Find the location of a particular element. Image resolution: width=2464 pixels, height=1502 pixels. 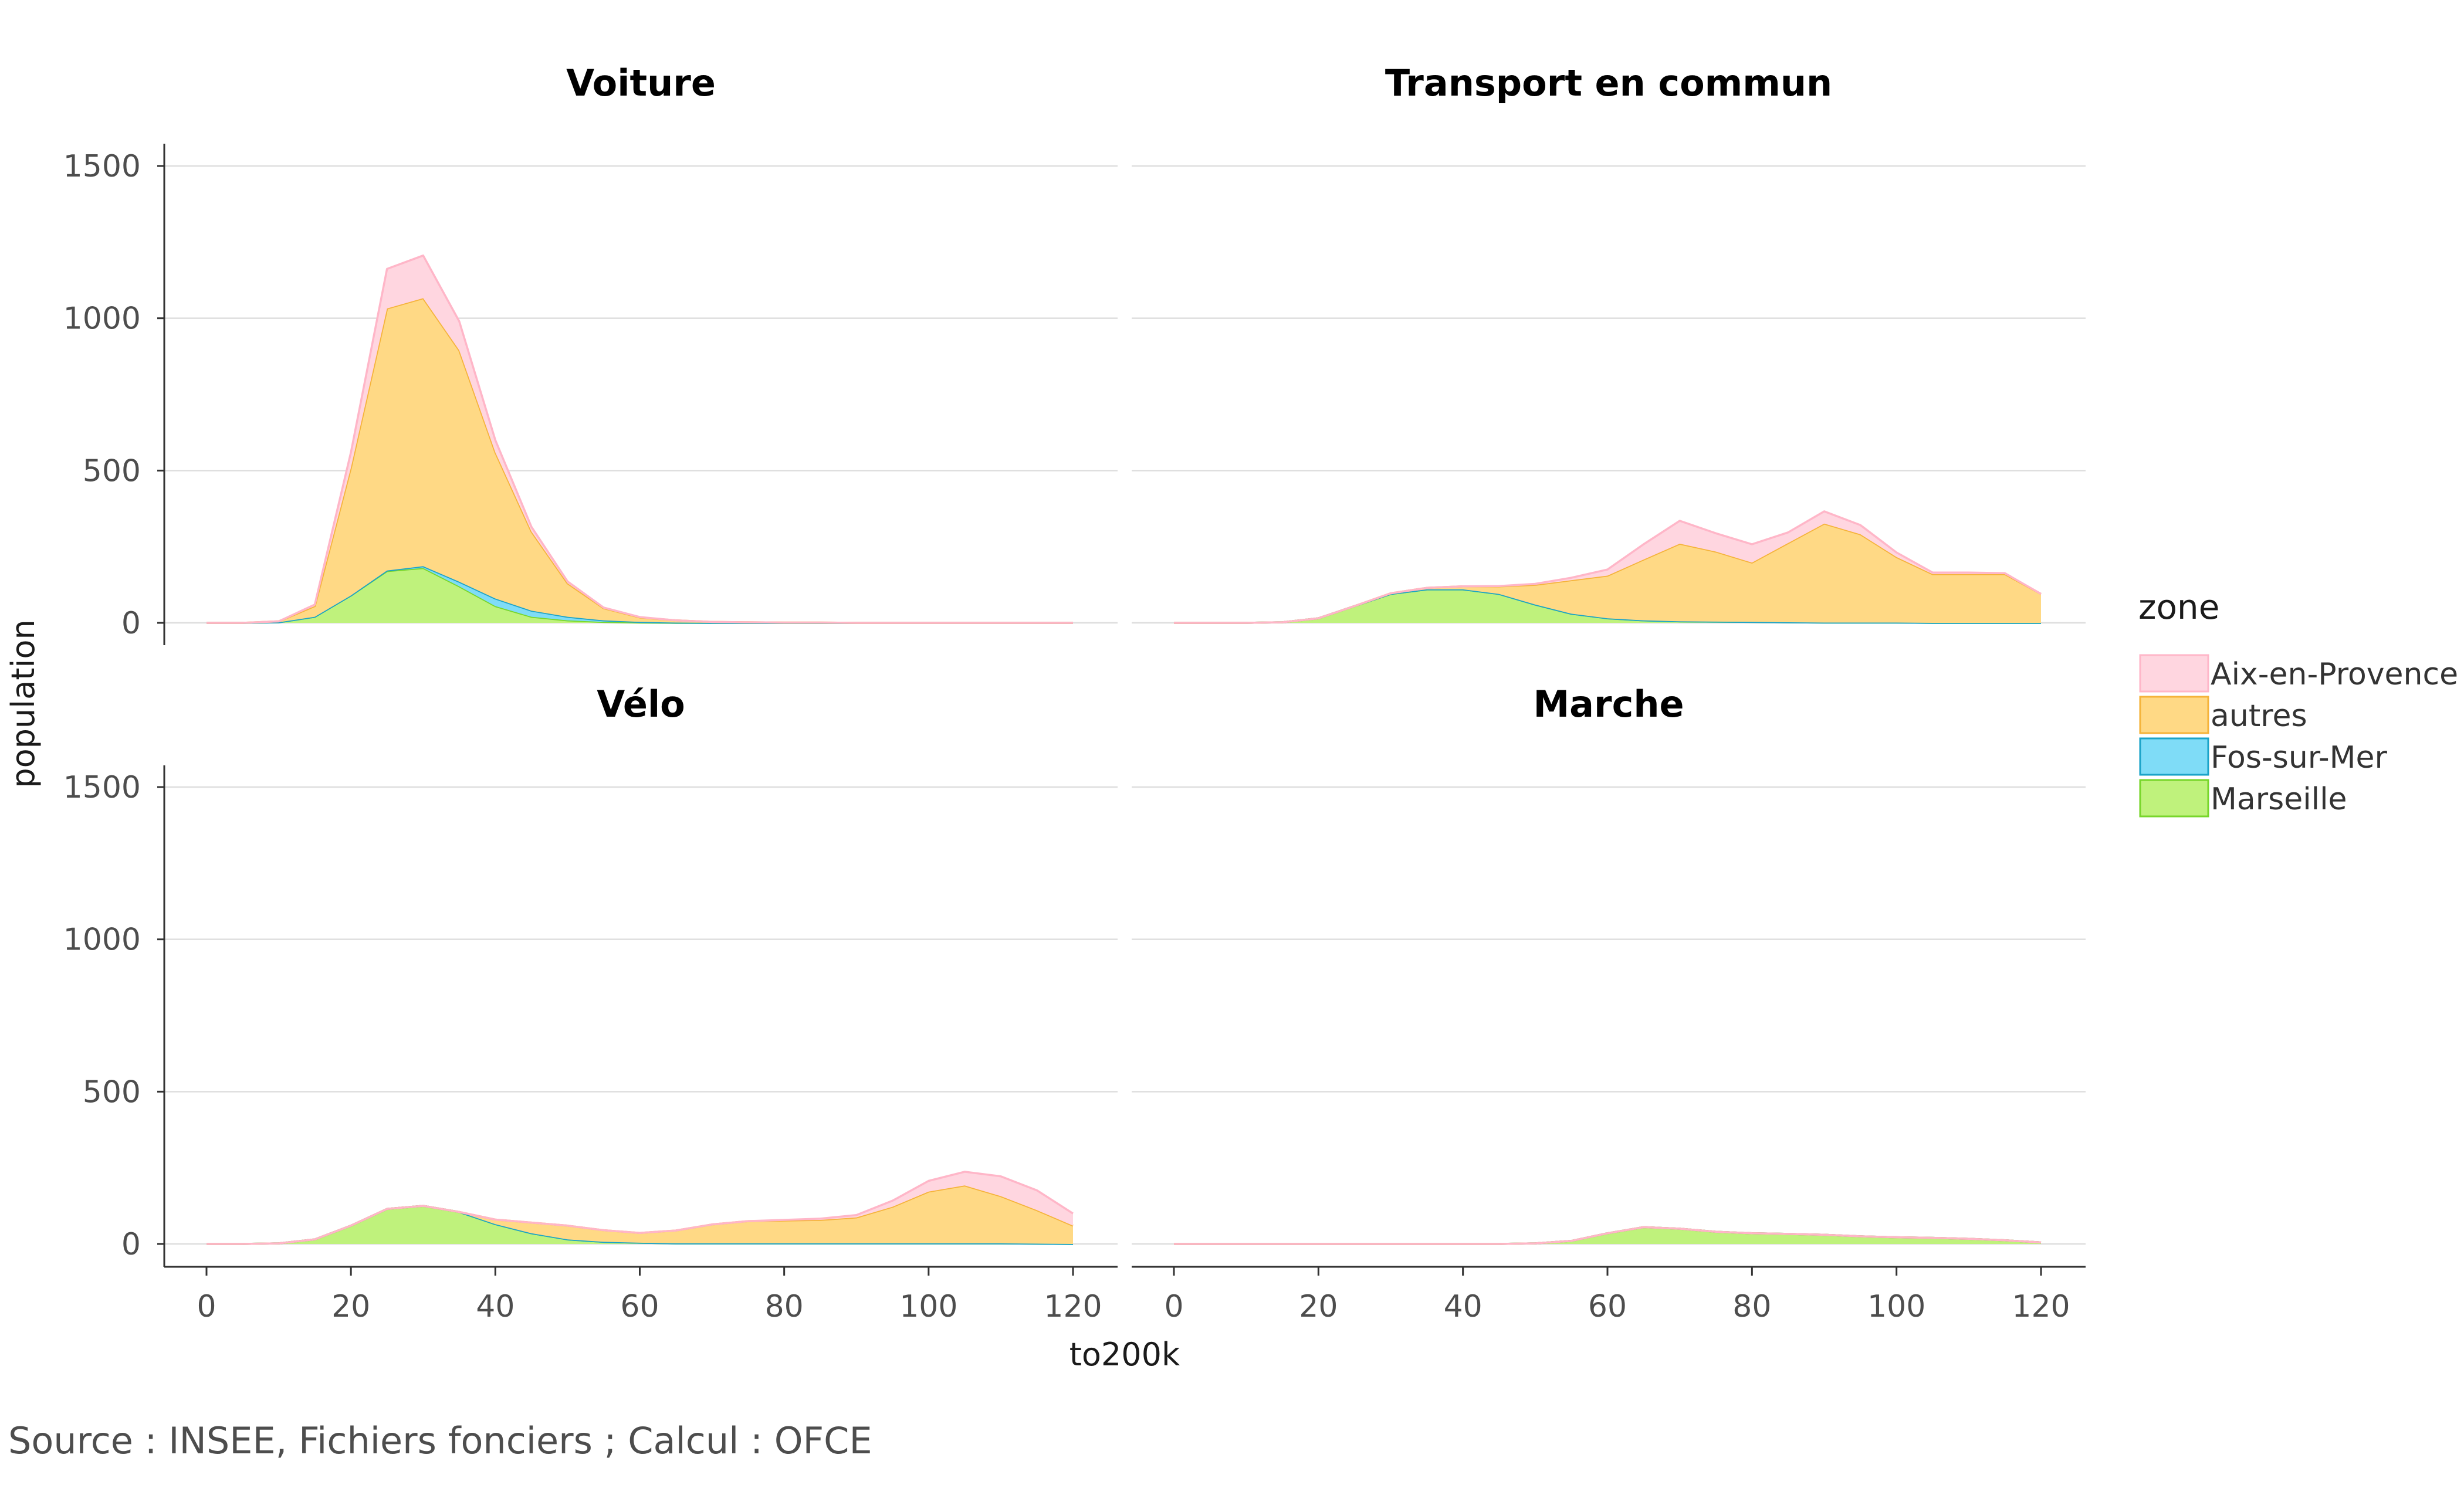

line-voiture-aix-en-provence is located at coordinates (640, 439).